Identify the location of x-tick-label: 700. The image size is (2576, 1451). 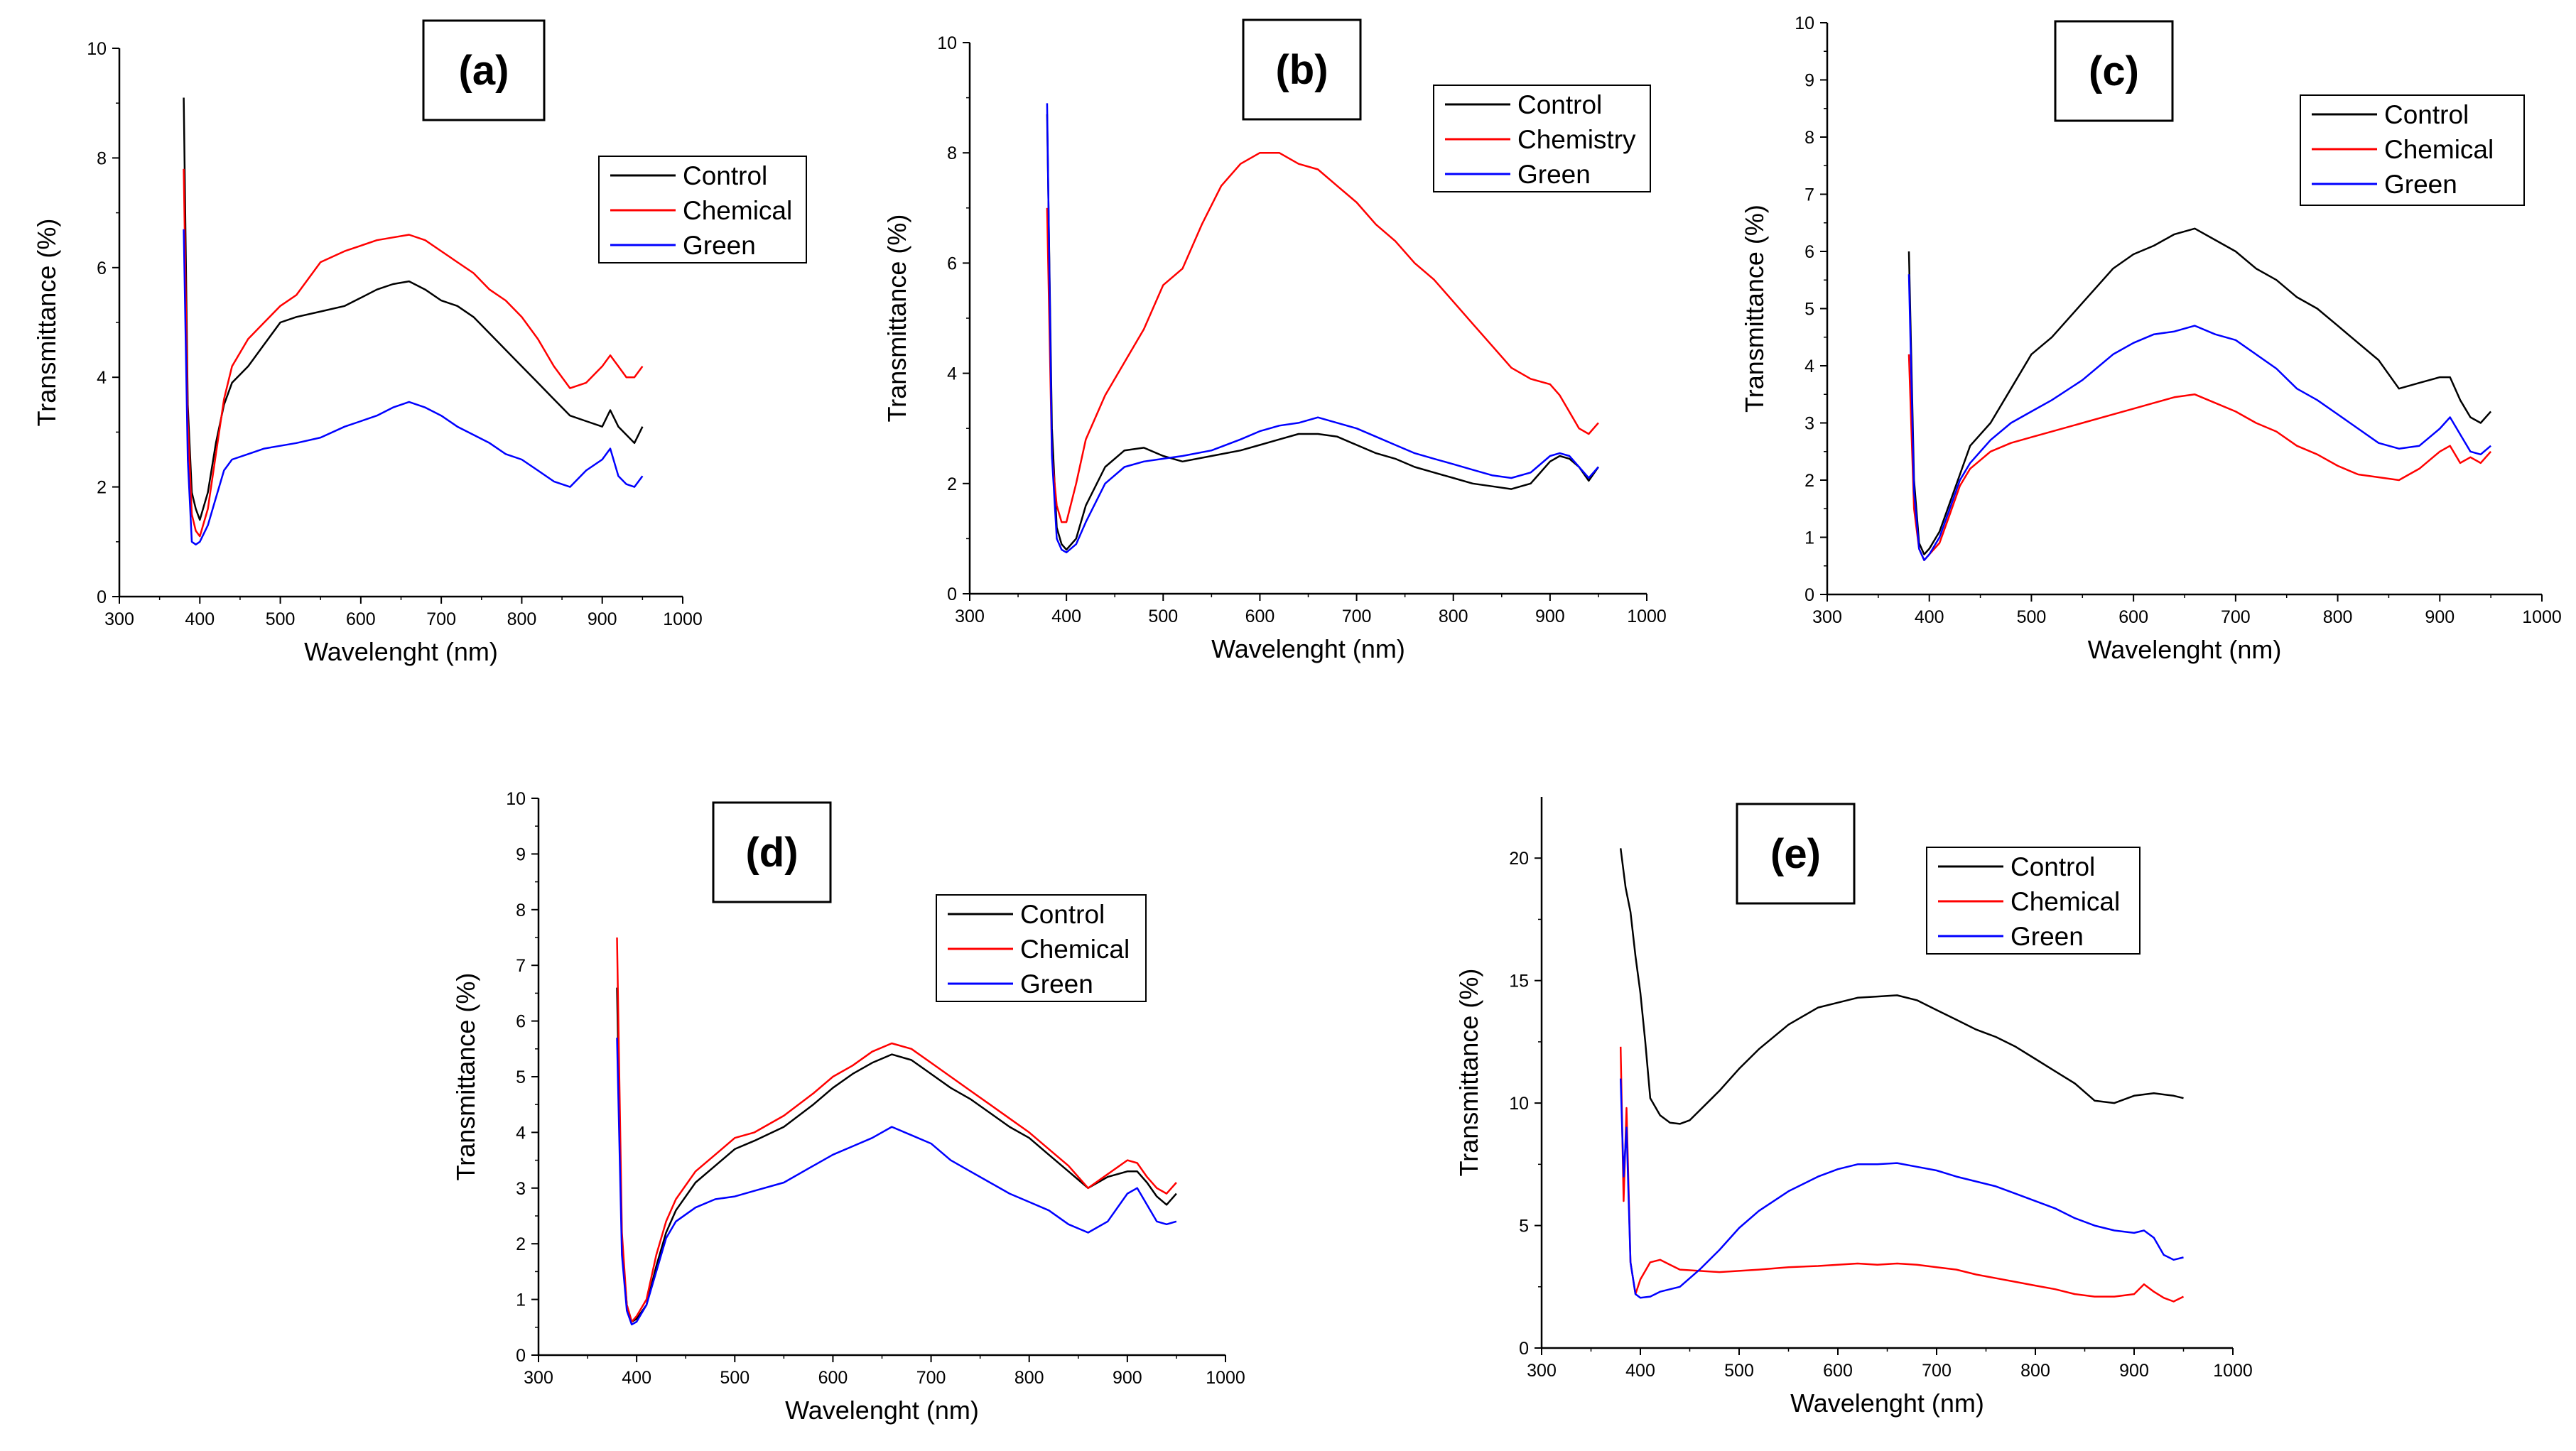
(2236, 617).